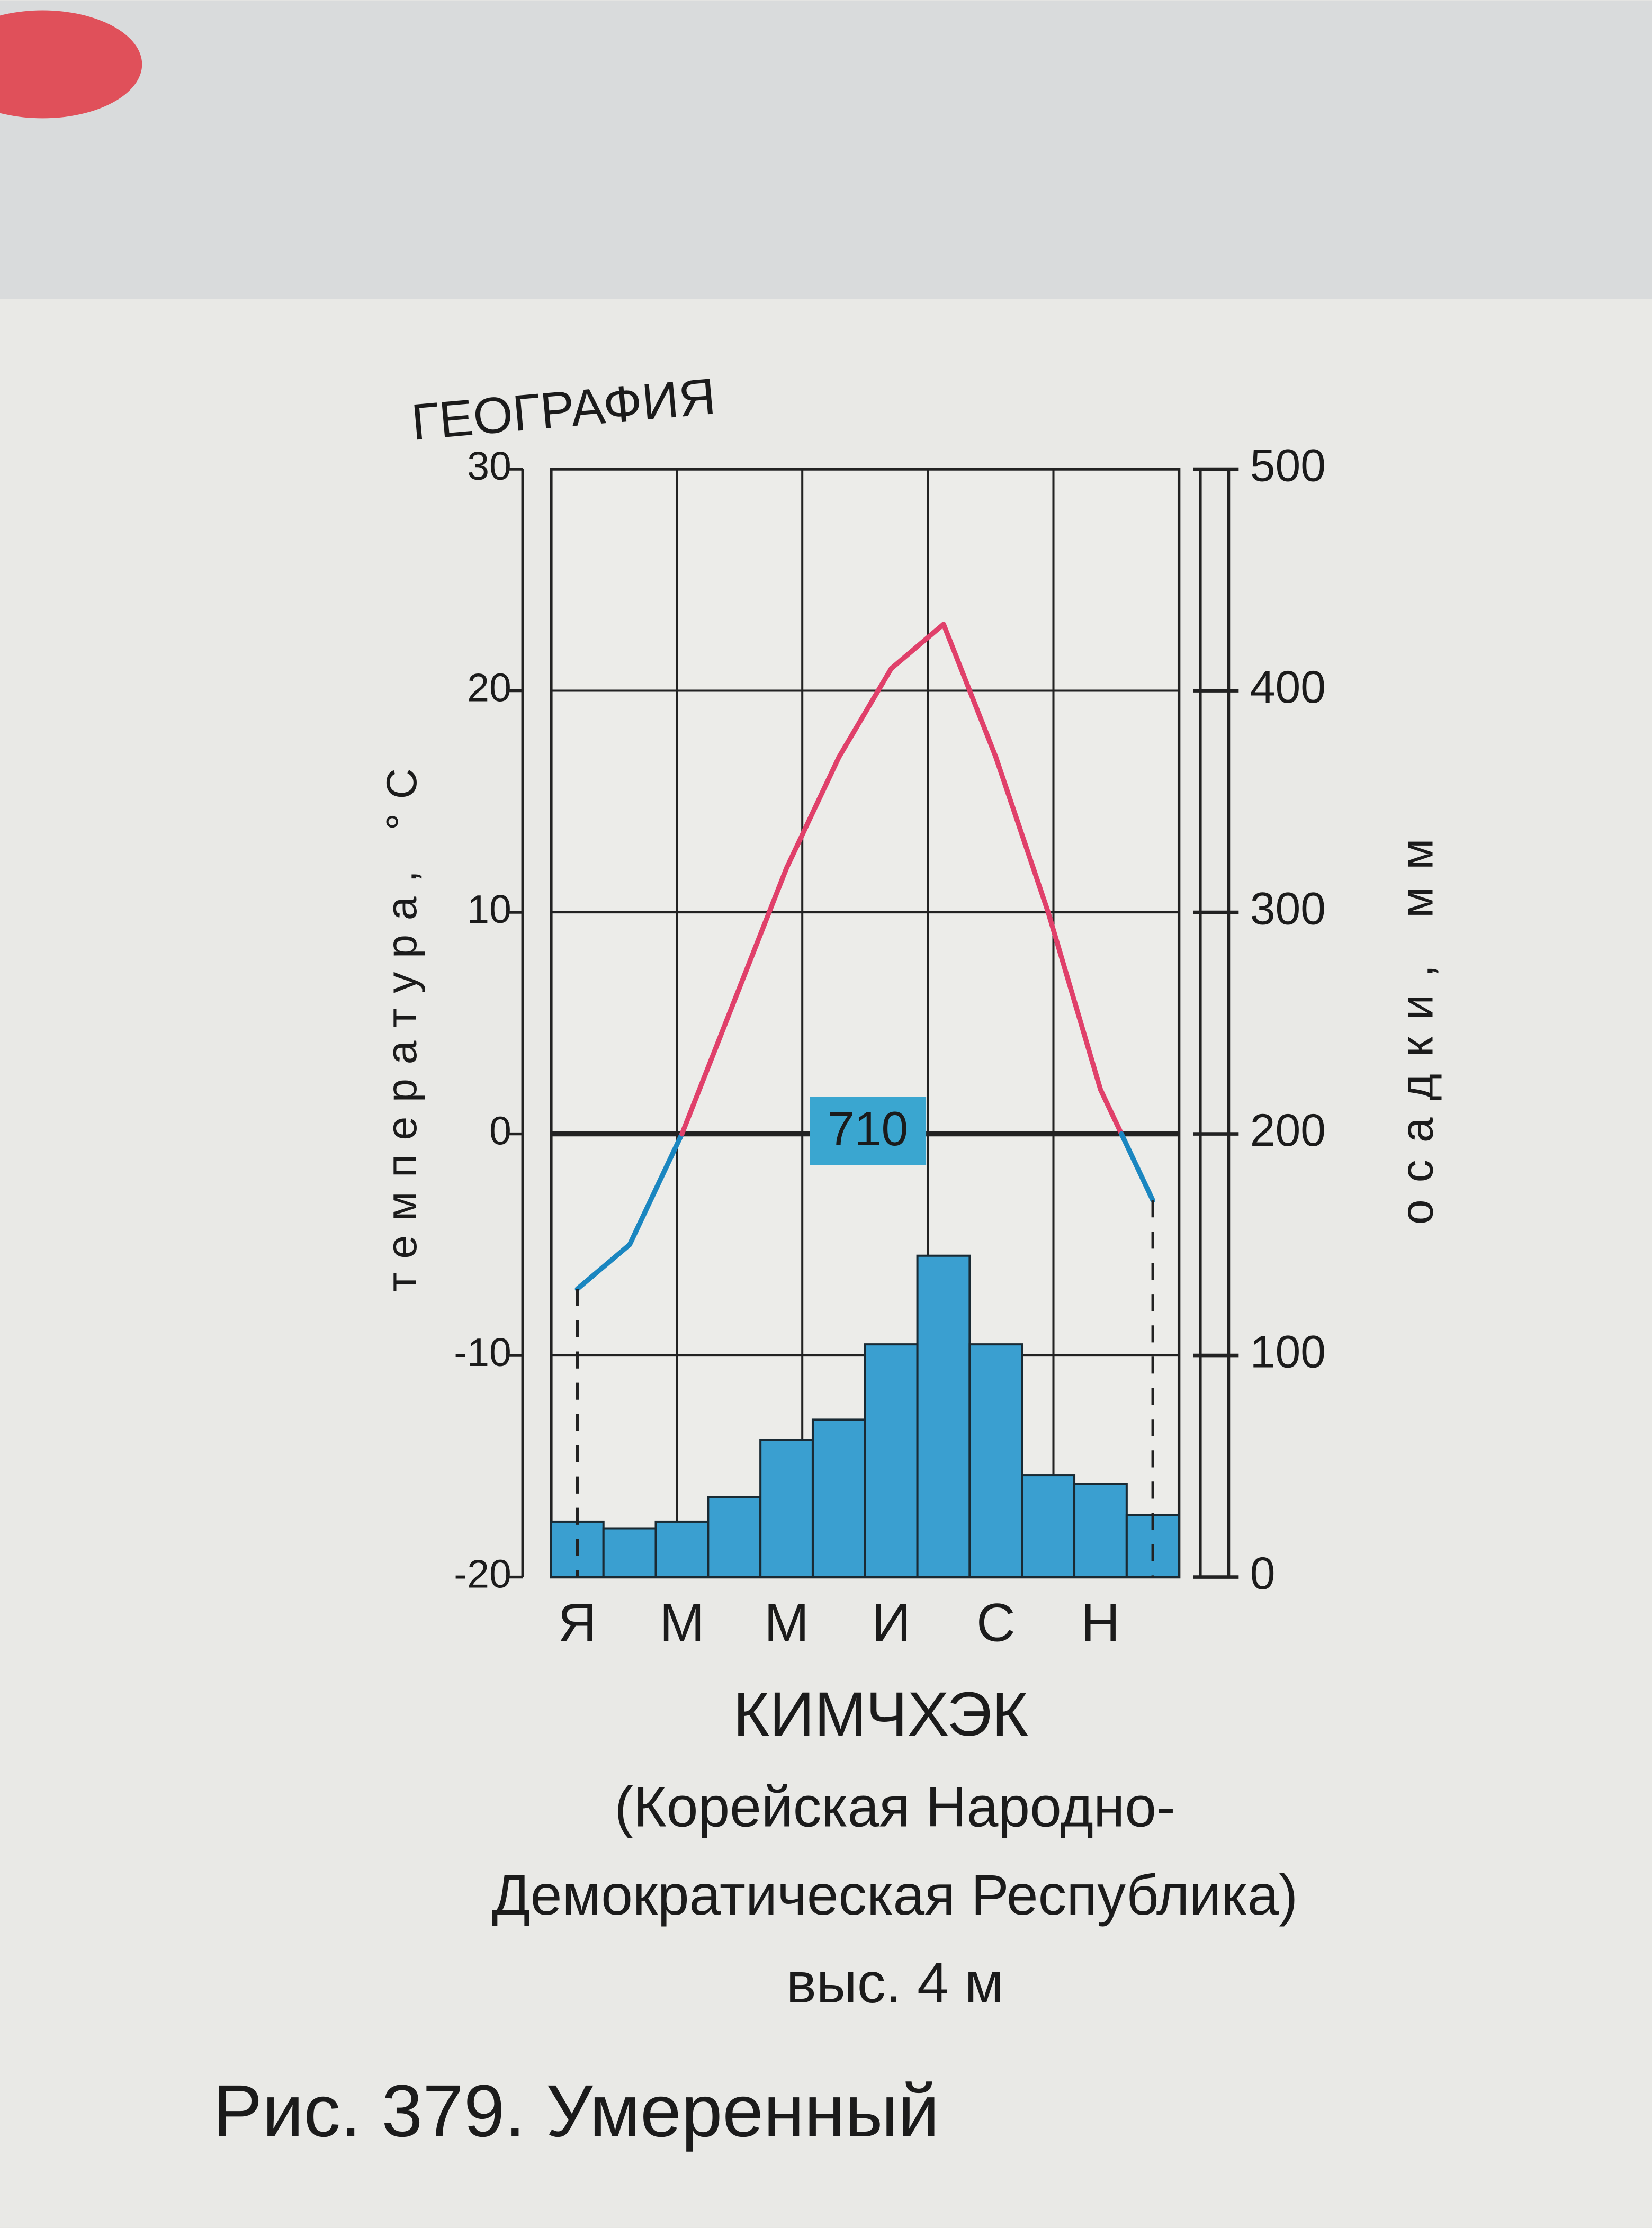 The image size is (1652, 2228). Describe the element at coordinates (482, 1574) in the screenshot. I see `y-tick-label: -20` at that location.